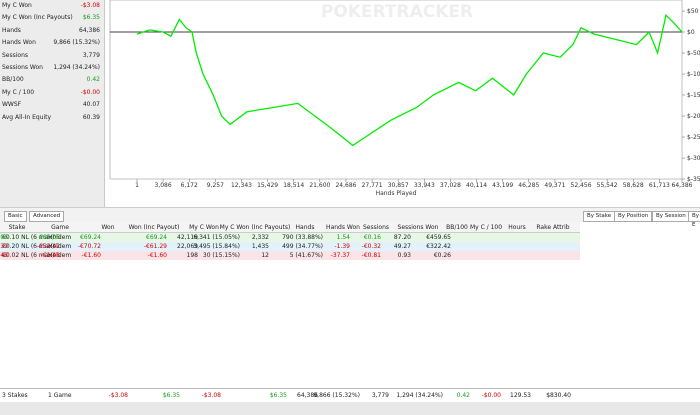 The image size is (700, 415). What do you see at coordinates (12, 105) in the screenshot?
I see `stat-label: WWSF` at bounding box center [12, 105].